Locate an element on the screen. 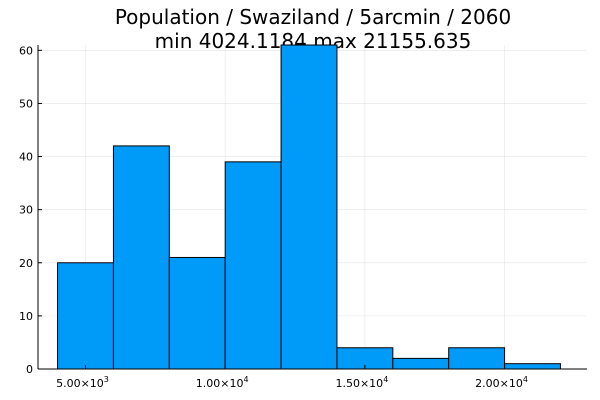 The height and width of the screenshot is (400, 600). chart-title: Population / Swaziland / 5arcmin / 2060 is located at coordinates (313, 17).